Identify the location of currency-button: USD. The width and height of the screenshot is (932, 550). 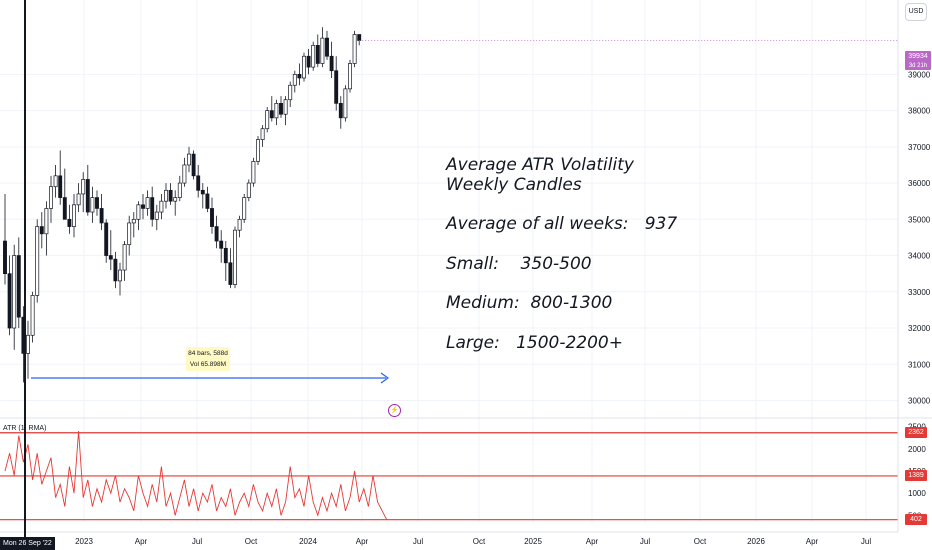
(916, 12).